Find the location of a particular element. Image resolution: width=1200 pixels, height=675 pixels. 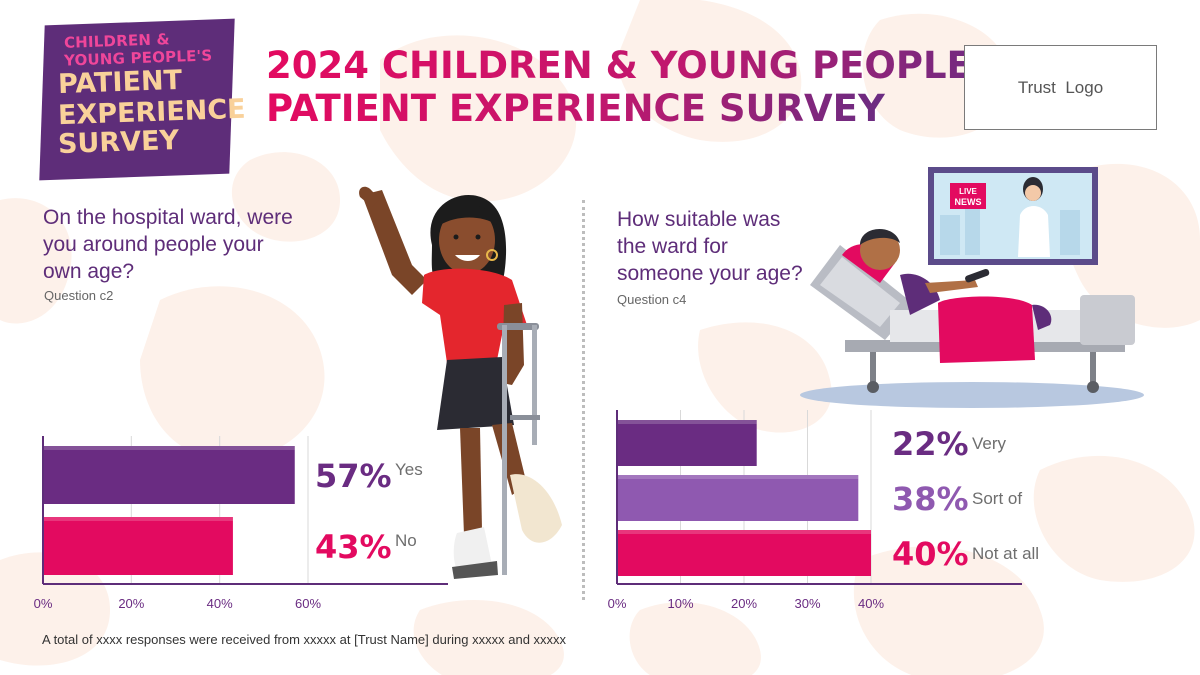

page-title-line-1: 2024 CHILDREN & YOUNG PEOPLE'S is located at coordinates (638, 65).